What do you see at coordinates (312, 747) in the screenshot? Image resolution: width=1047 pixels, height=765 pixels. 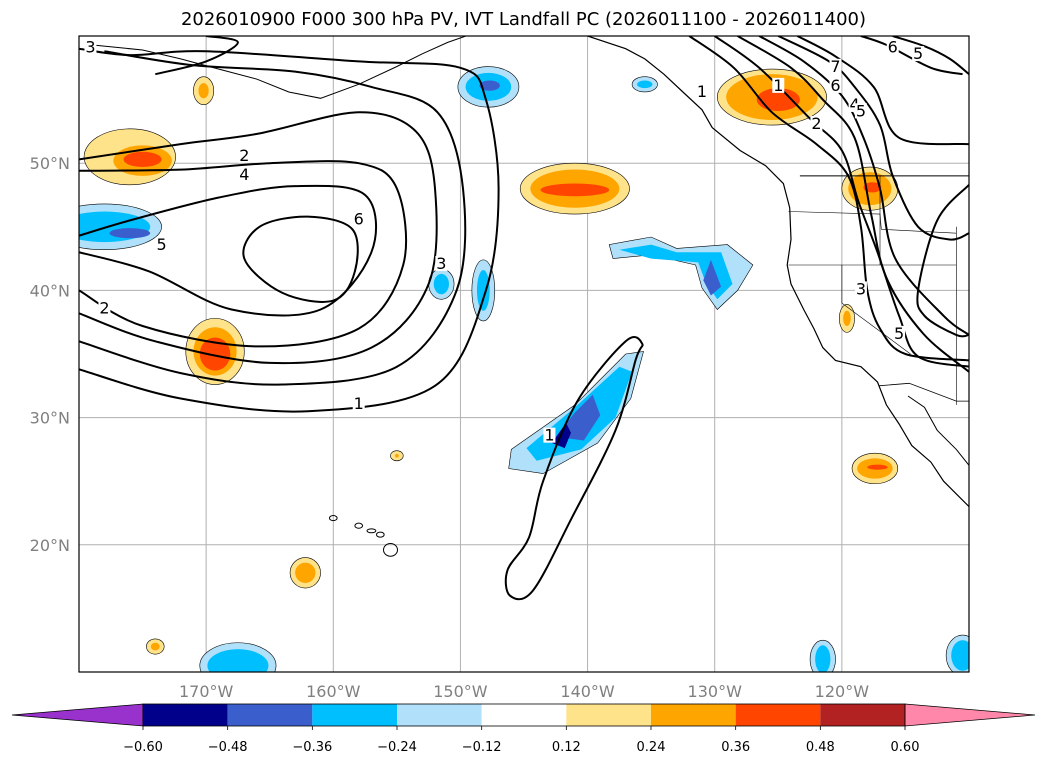 I see `colorbar-tick-label: −0.36` at bounding box center [312, 747].